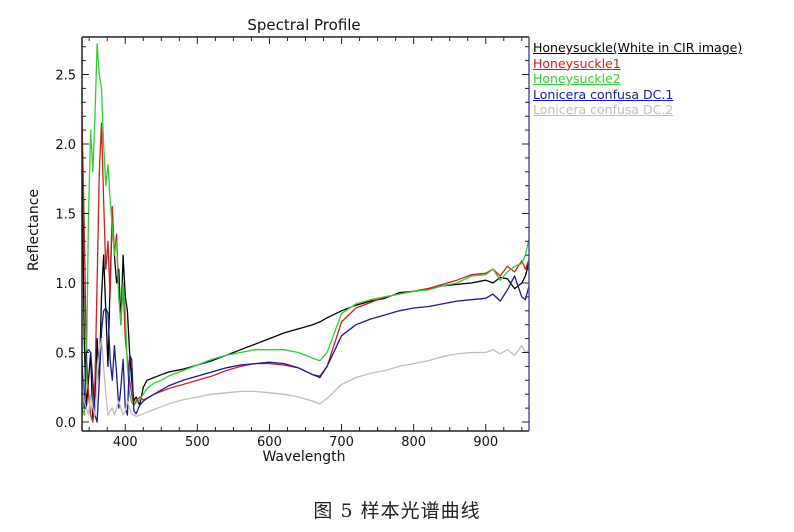 This screenshot has width=794, height=532. I want to click on y-tick-label: 0.0, so click(65, 423).